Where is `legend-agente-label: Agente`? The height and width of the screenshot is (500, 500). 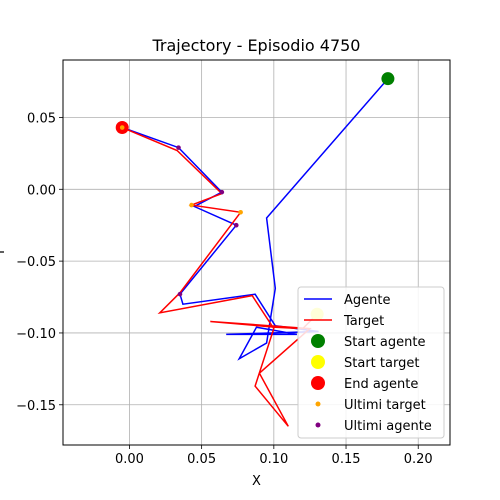 legend-agente-label: Agente is located at coordinates (367, 300).